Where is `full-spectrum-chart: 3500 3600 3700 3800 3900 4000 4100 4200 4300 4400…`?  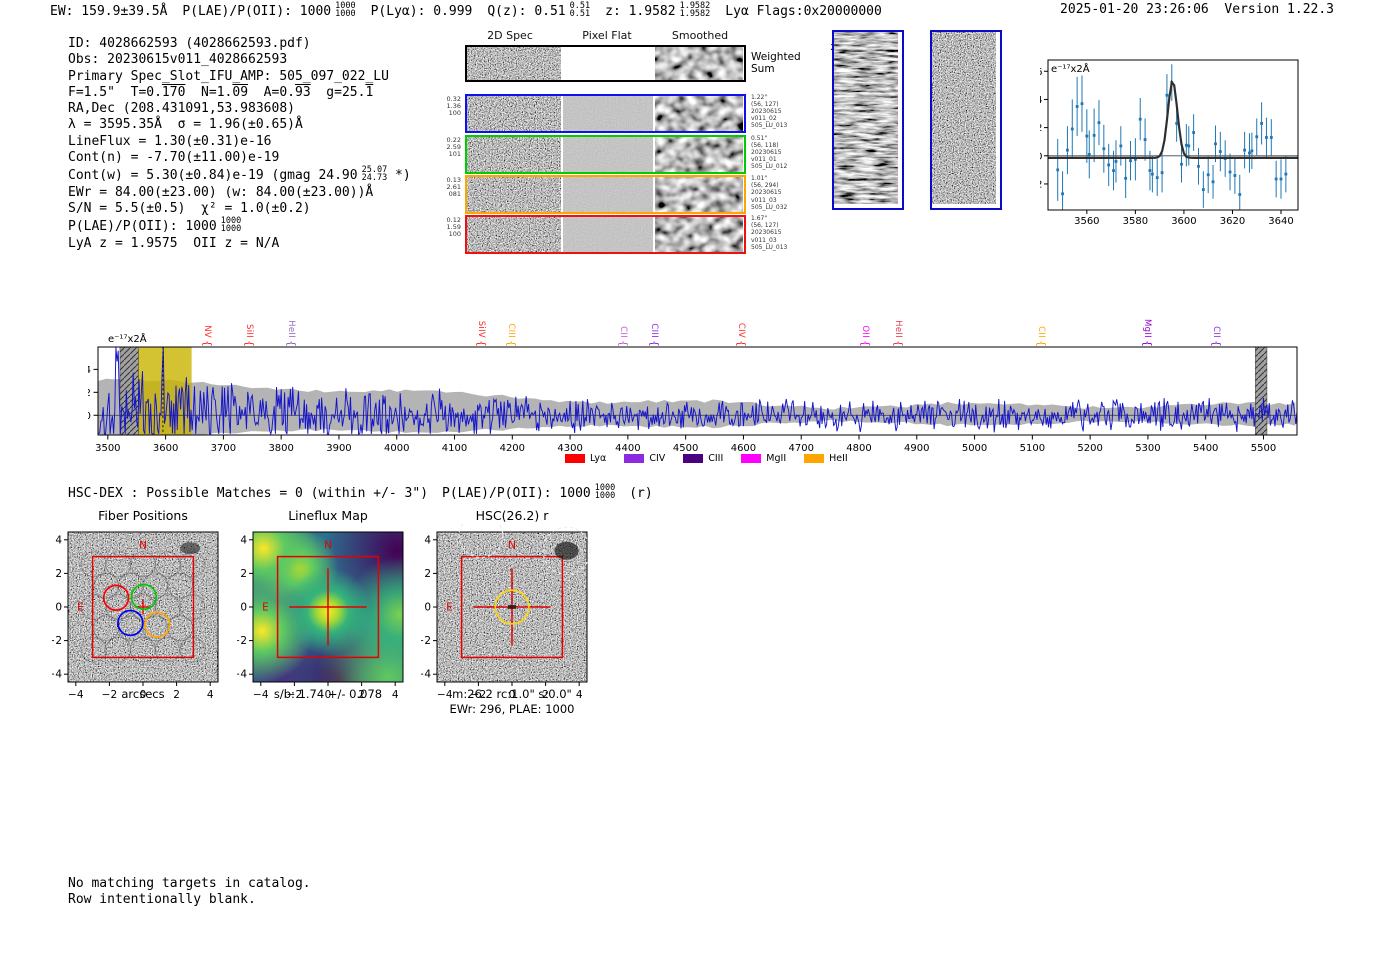
full-spectrum-chart: 3500 3600 3700 3800 3900 4000 4100 4200 4300 4400… is located at coordinates (693, 393).